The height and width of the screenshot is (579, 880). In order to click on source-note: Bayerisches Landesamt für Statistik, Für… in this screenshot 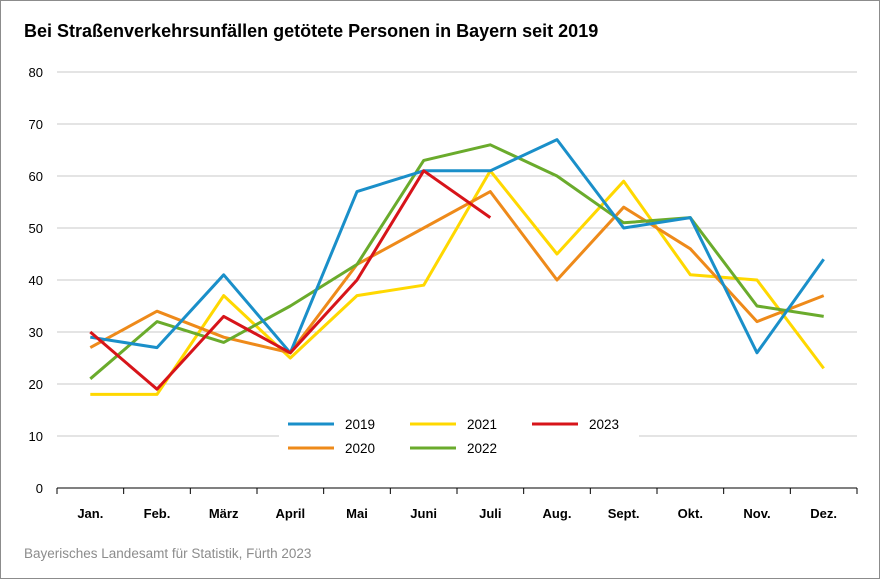, I will do `click(168, 553)`.